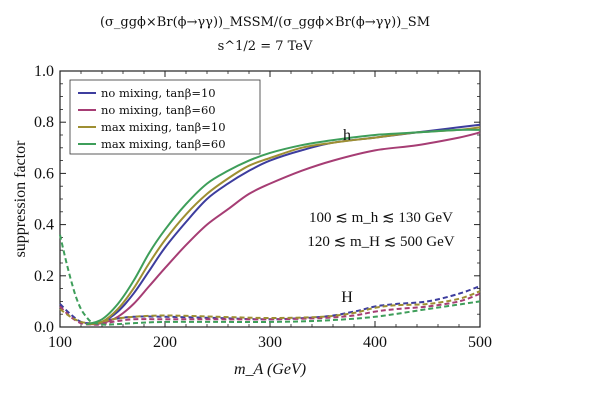 The width and height of the screenshot is (600, 400). I want to click on y-axis-label: suppression factor, so click(20, 199).